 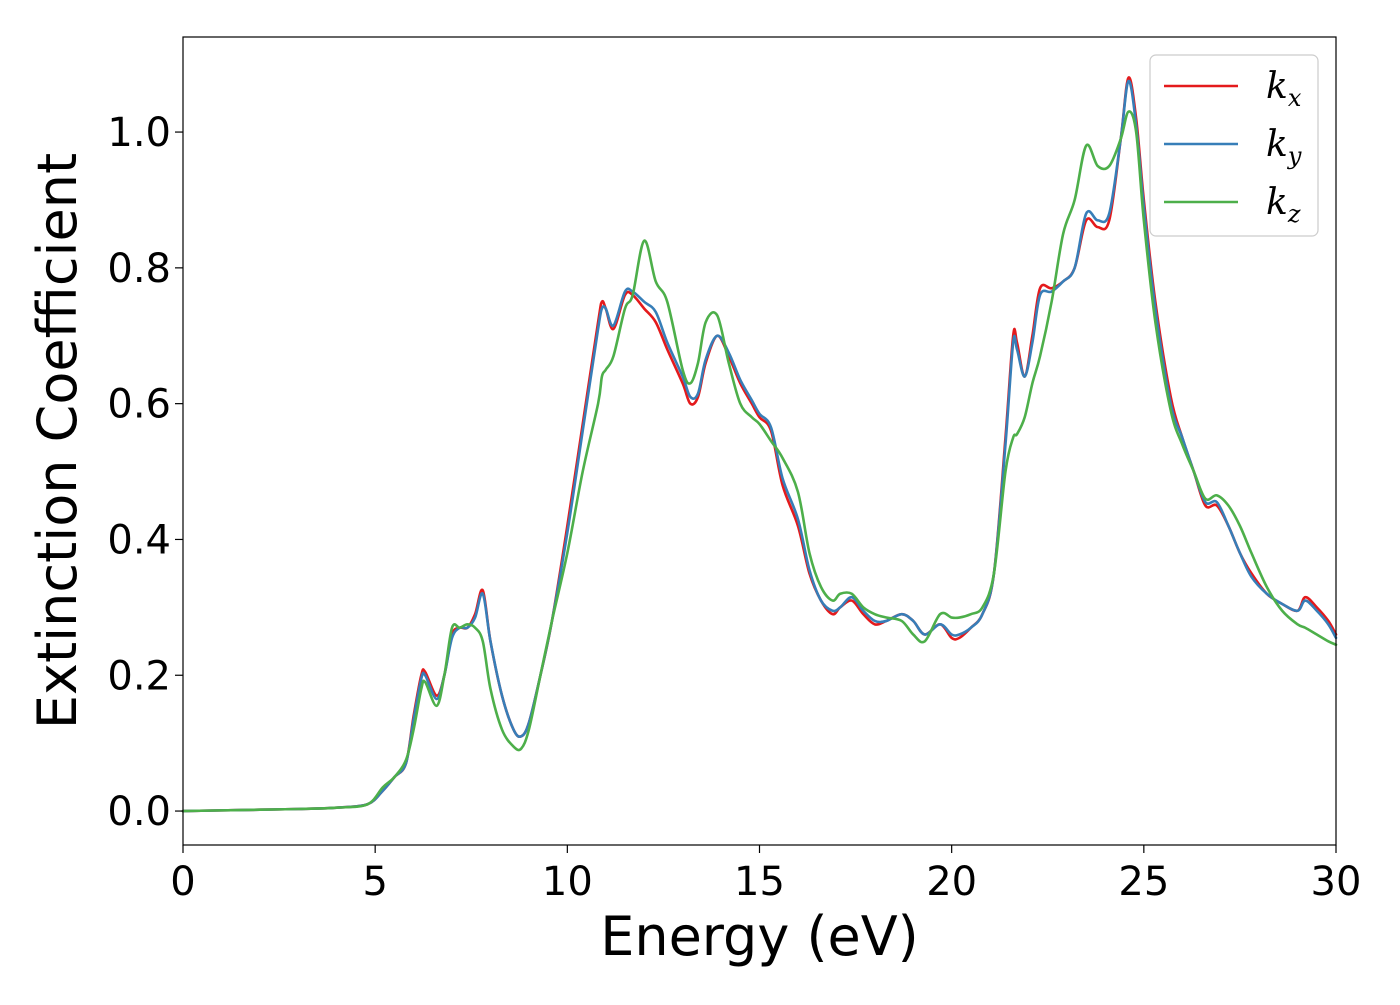 I want to click on y-tick-label: 0.4, so click(x=139, y=540).